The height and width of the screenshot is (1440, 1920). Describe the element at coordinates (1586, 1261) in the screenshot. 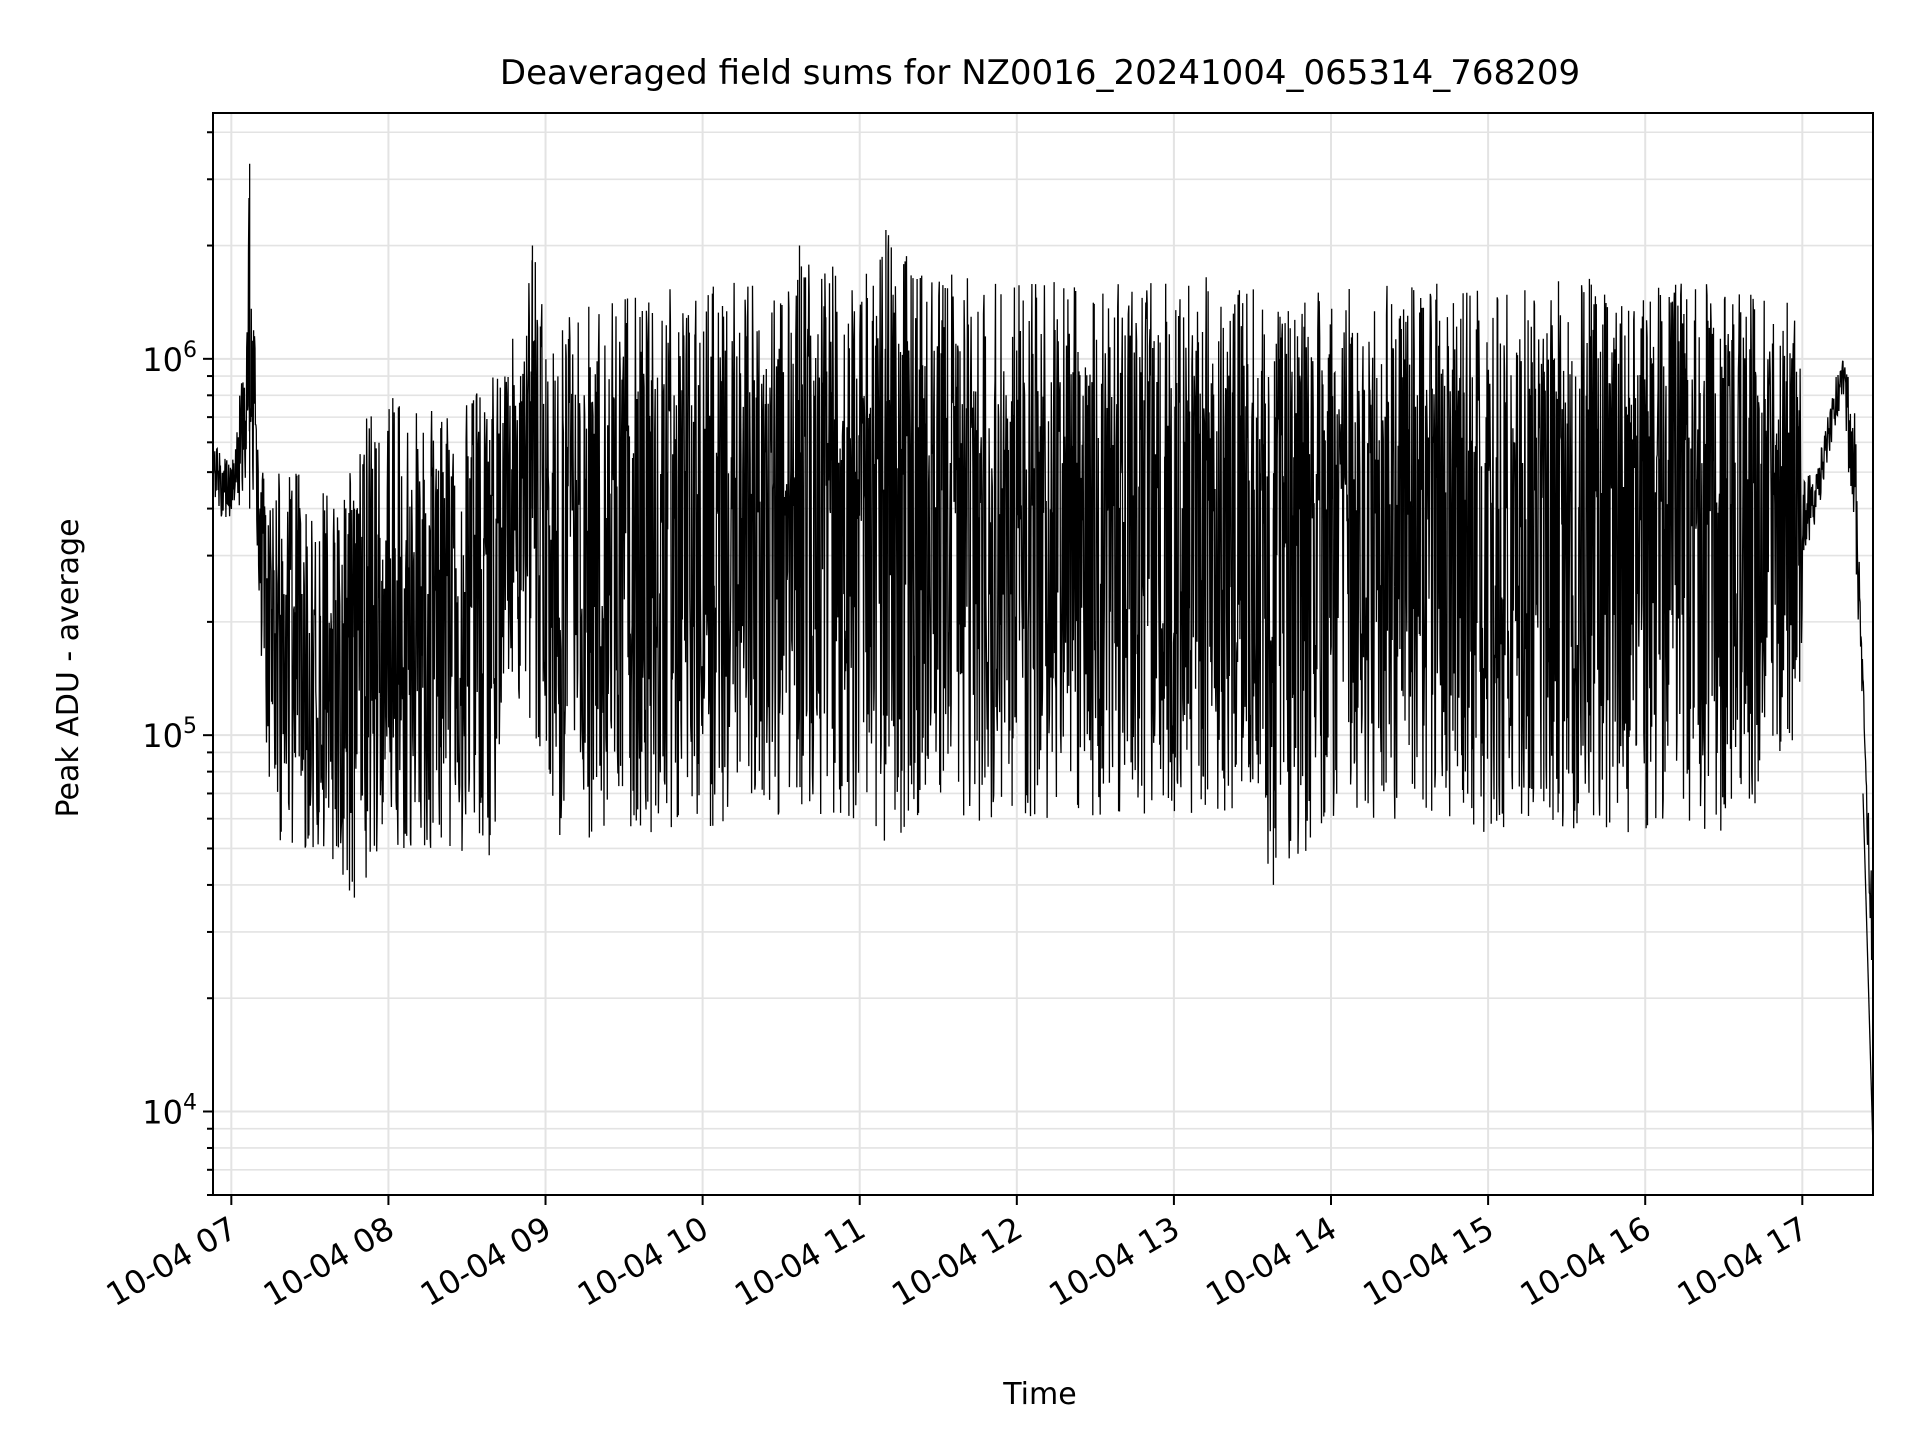

I see `x-tick-label: 10-04 16` at that location.